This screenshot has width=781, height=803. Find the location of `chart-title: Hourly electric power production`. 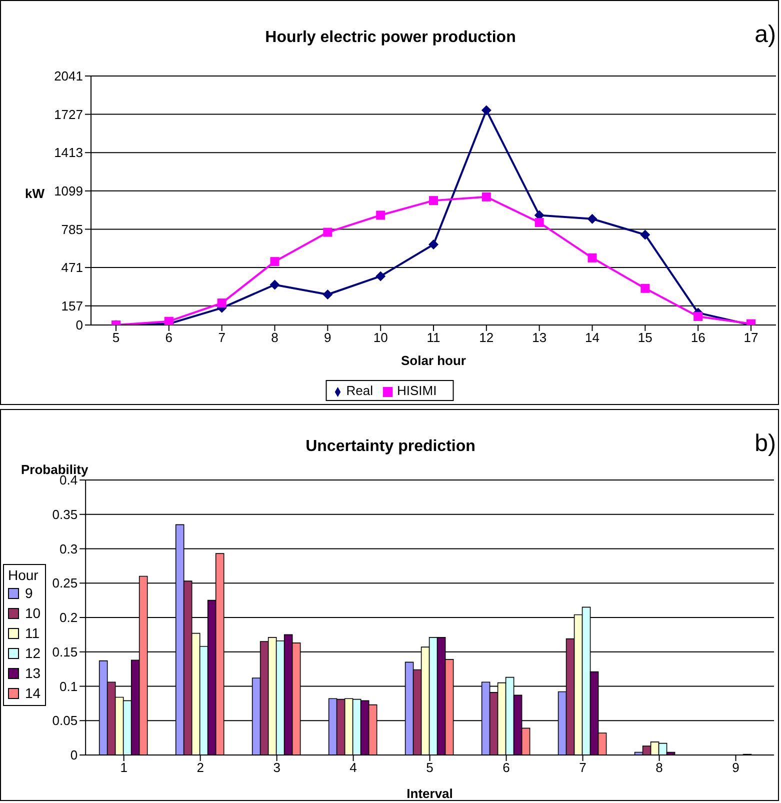

chart-title: Hourly electric power production is located at coordinates (390, 37).